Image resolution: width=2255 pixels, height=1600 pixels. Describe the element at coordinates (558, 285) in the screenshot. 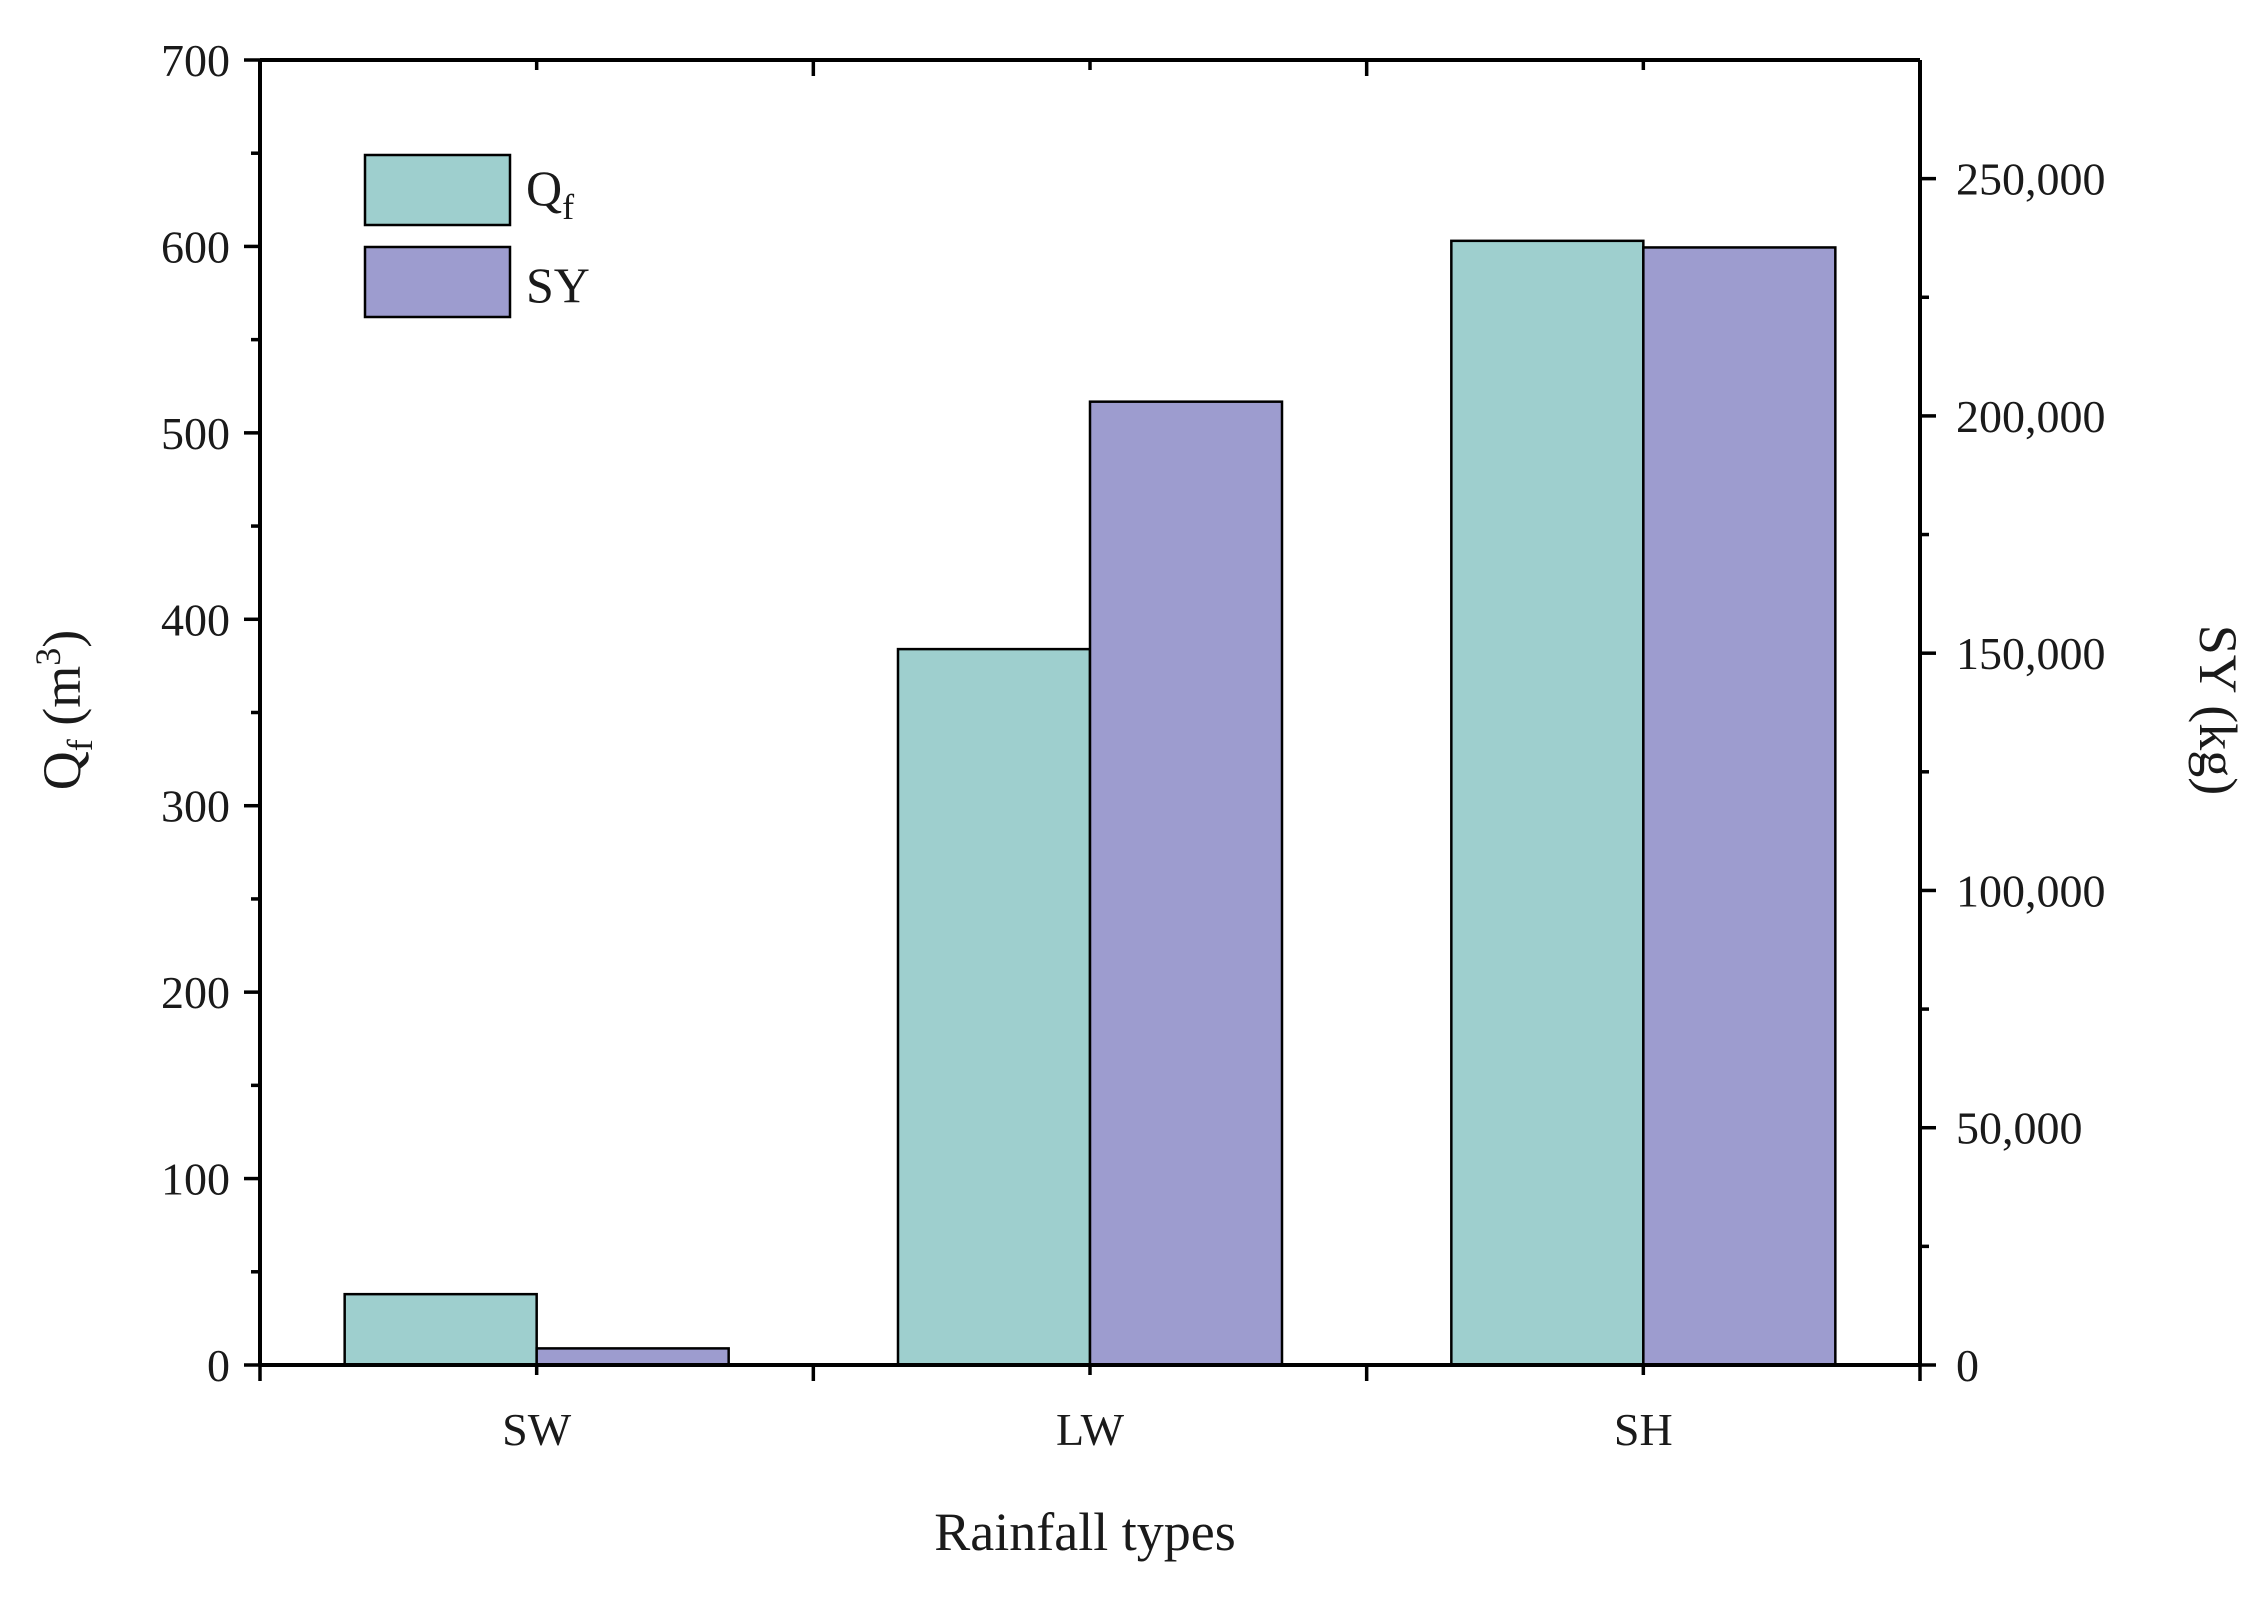

I see `legend-label-sy: SY` at that location.